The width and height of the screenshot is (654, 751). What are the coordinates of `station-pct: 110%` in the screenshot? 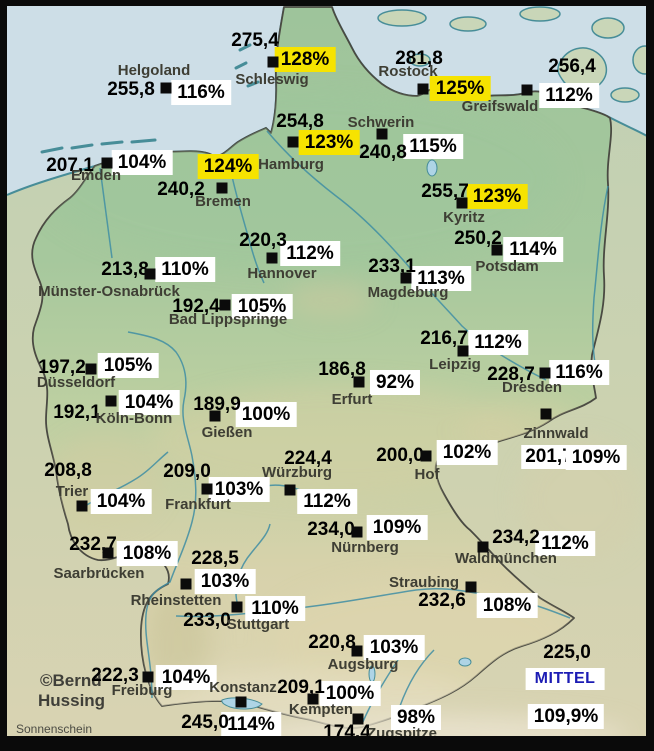 It's located at (185, 269).